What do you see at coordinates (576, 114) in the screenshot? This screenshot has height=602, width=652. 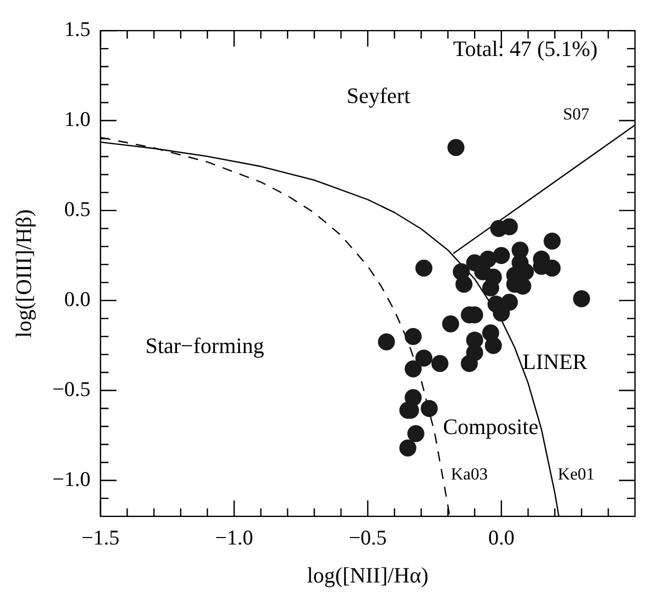 I see `annotation: S07` at bounding box center [576, 114].